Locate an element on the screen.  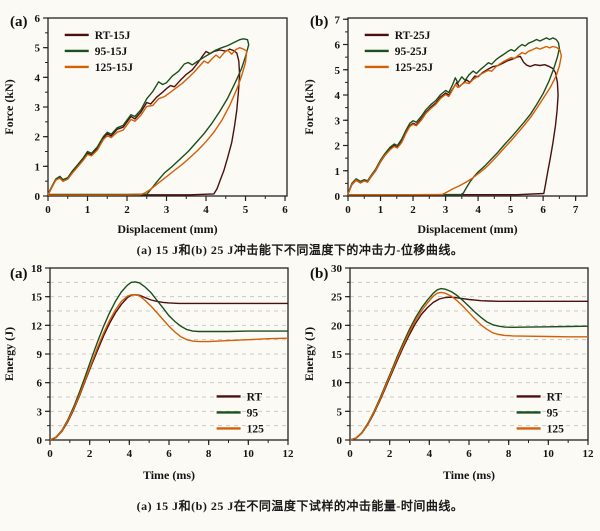
legend-label: RT is located at coordinates (555, 397).